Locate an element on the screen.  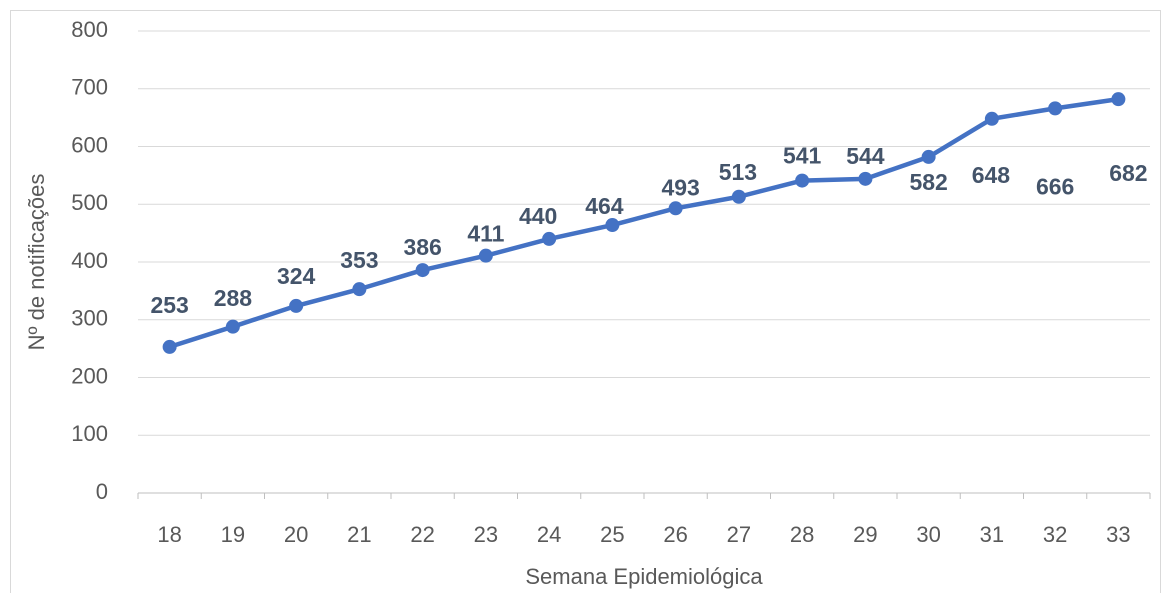
y-tick-label: 600 is located at coordinates (89, 144).